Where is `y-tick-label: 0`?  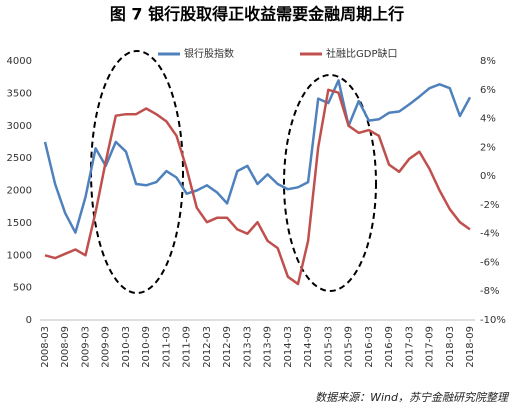 y-tick-label: 0 is located at coordinates (29, 320).